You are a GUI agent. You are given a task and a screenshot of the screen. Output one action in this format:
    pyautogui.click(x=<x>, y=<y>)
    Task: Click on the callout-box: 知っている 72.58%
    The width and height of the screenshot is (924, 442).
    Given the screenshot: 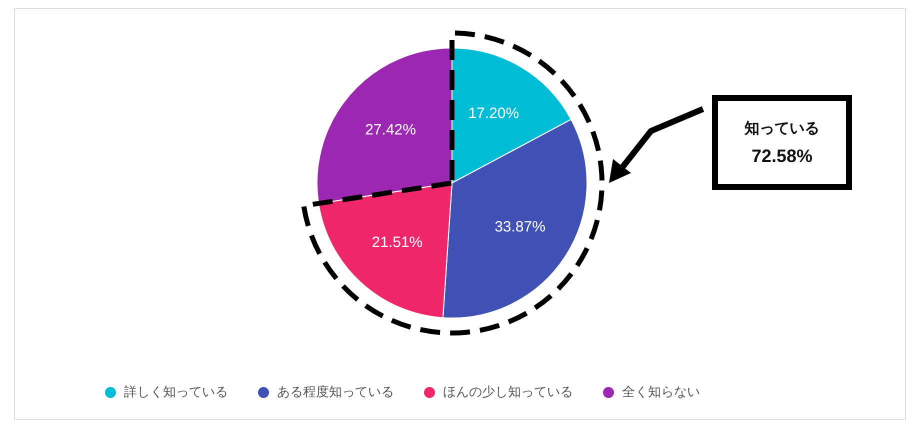 What is the action you would take?
    pyautogui.click(x=782, y=142)
    